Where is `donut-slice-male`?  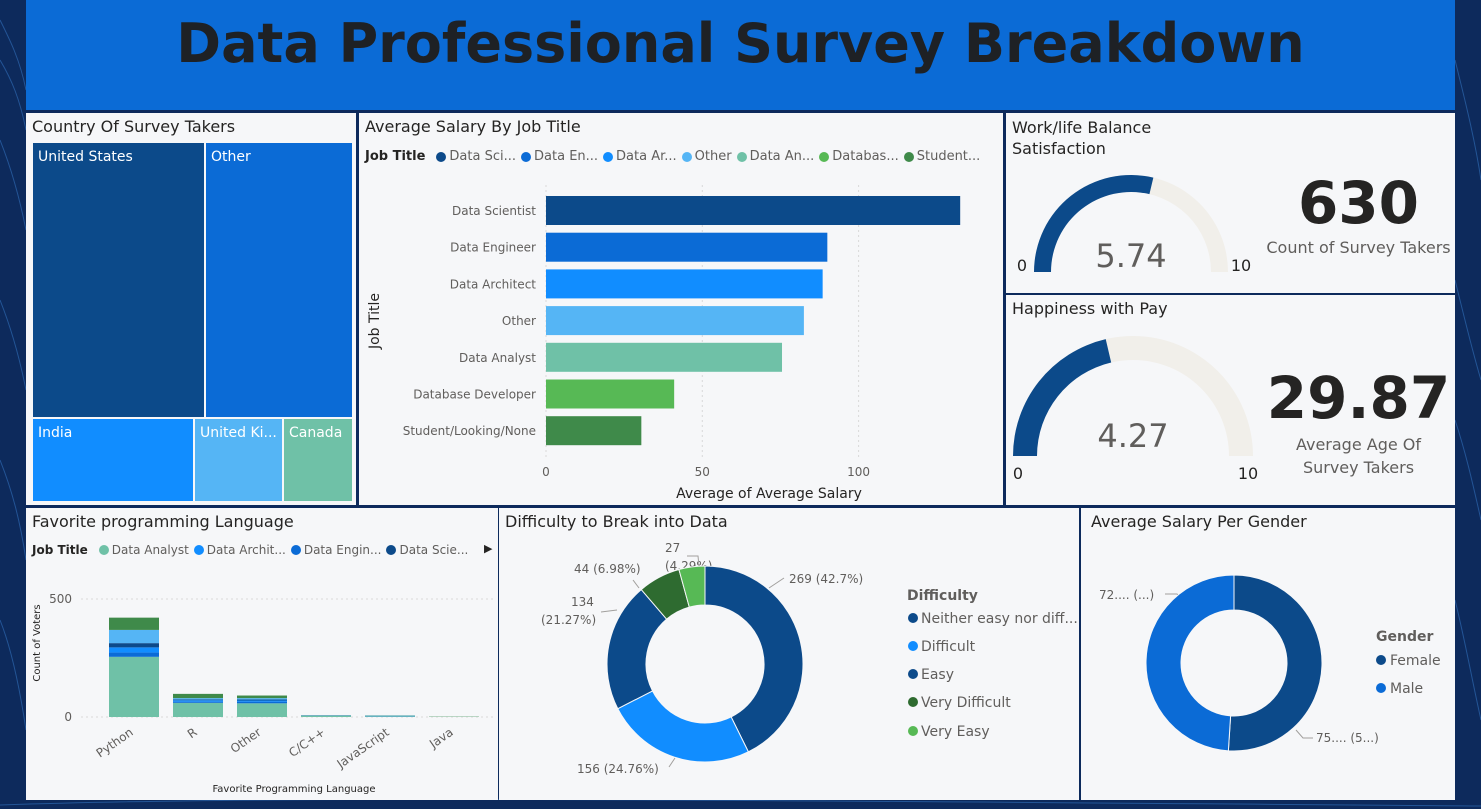 donut-slice-male is located at coordinates (1190, 663).